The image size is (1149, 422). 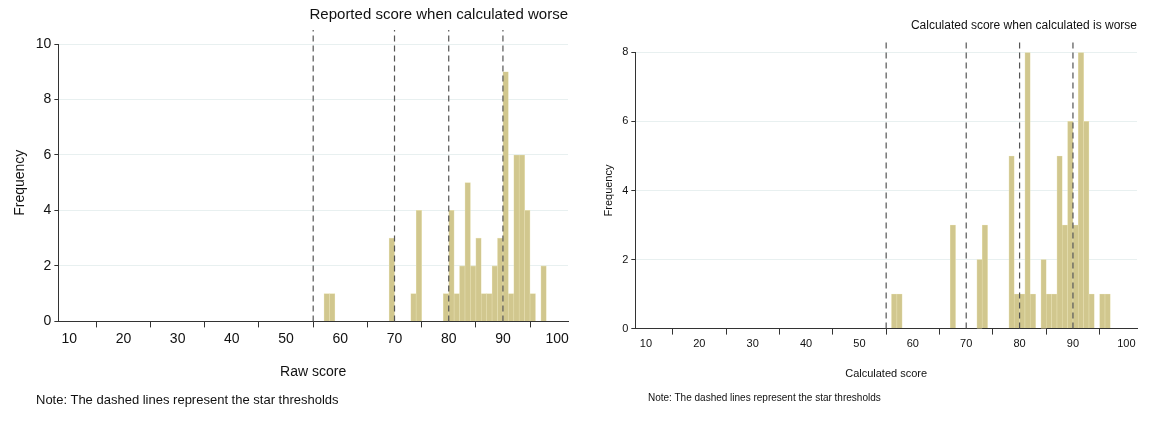 What do you see at coordinates (886, 373) in the screenshot?
I see `x-axis-title: Calculated score` at bounding box center [886, 373].